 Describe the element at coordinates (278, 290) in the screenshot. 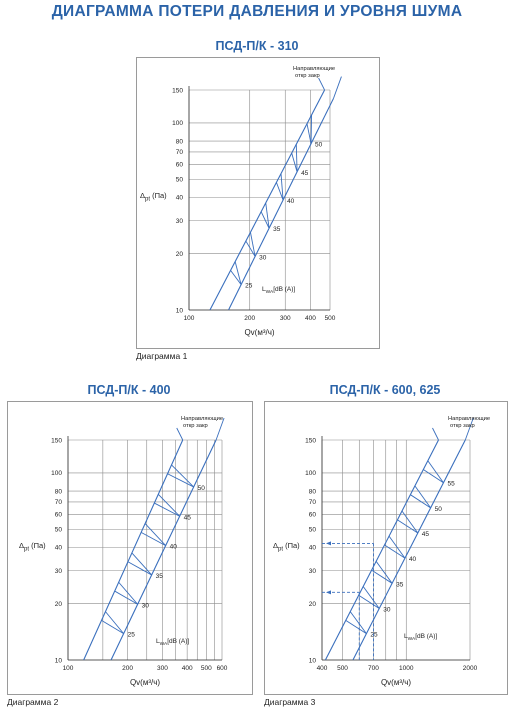

I see `noise-axis-label: LWA[dB (A)]` at that location.